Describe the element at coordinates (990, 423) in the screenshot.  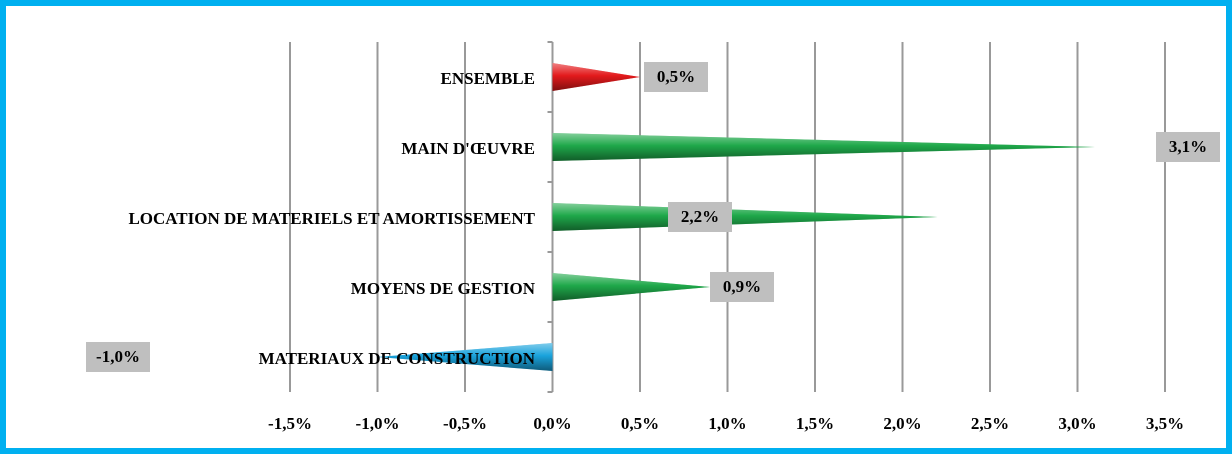
I see `x-tick-label: 2,5%` at that location.